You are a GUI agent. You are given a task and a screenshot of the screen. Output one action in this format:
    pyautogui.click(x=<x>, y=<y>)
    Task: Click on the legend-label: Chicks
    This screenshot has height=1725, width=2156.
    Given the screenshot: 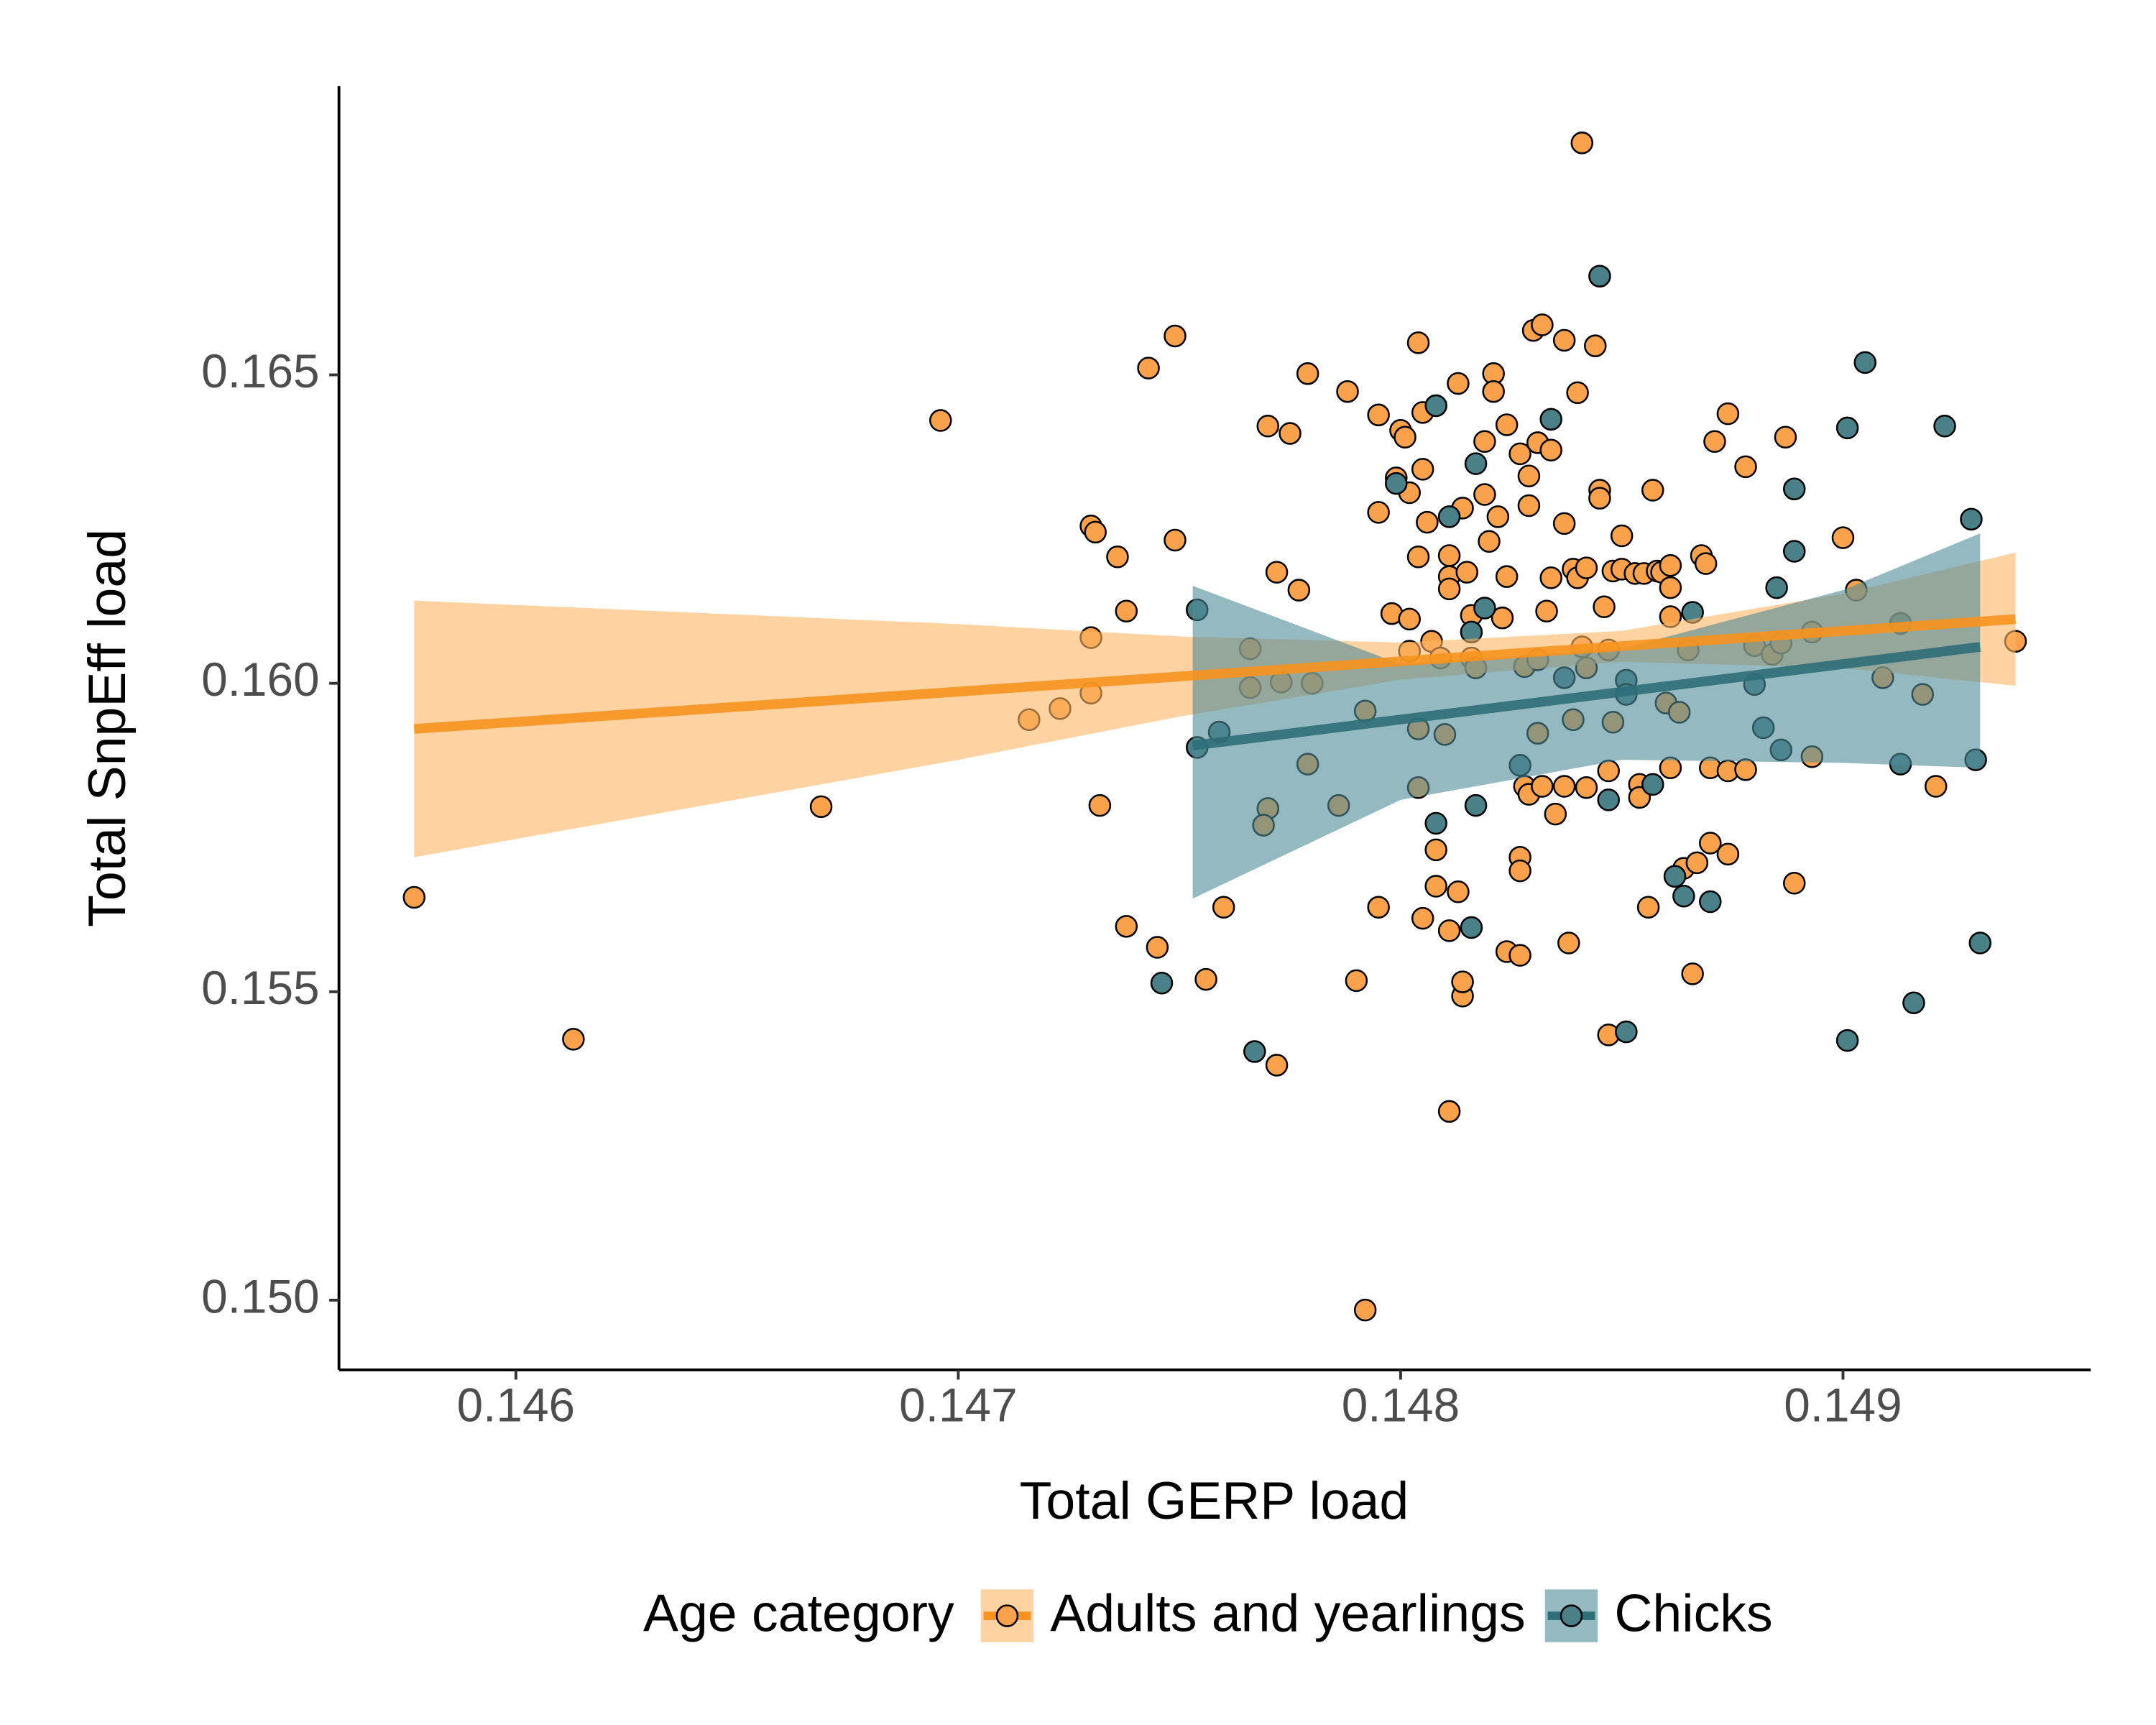 What is the action you would take?
    pyautogui.click(x=1693, y=1612)
    